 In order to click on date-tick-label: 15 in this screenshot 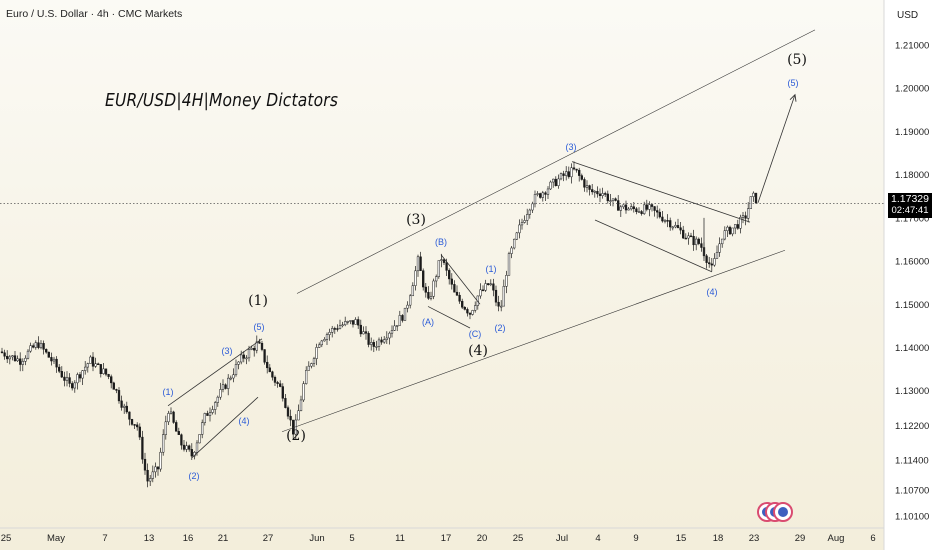, I will do `click(681, 538)`.